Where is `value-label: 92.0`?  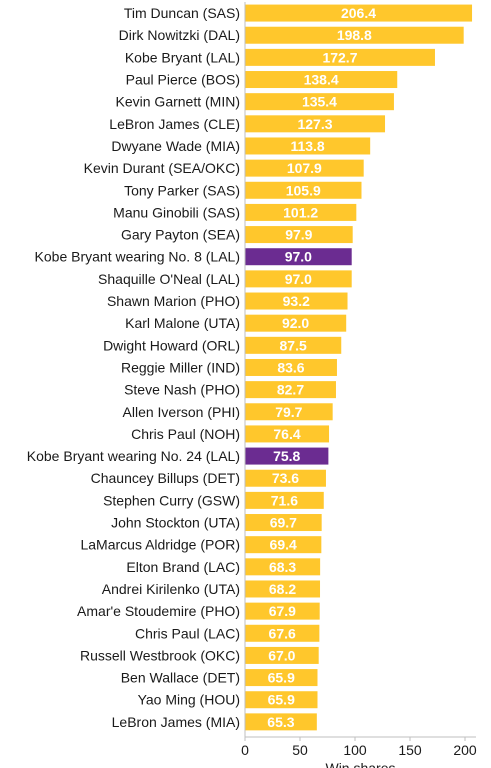 value-label: 92.0 is located at coordinates (295, 323).